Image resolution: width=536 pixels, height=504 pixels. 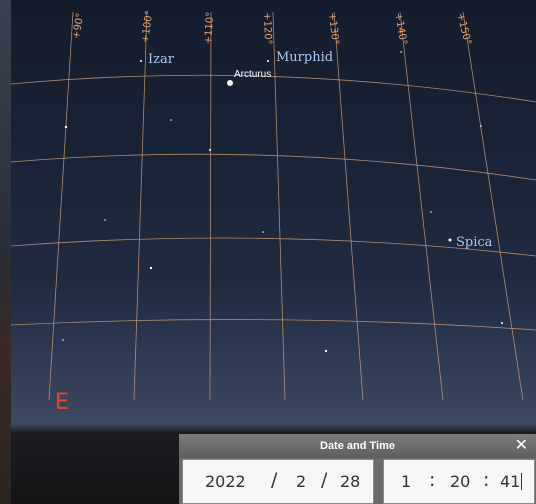 I want to click on hour-input: 1, so click(x=406, y=481).